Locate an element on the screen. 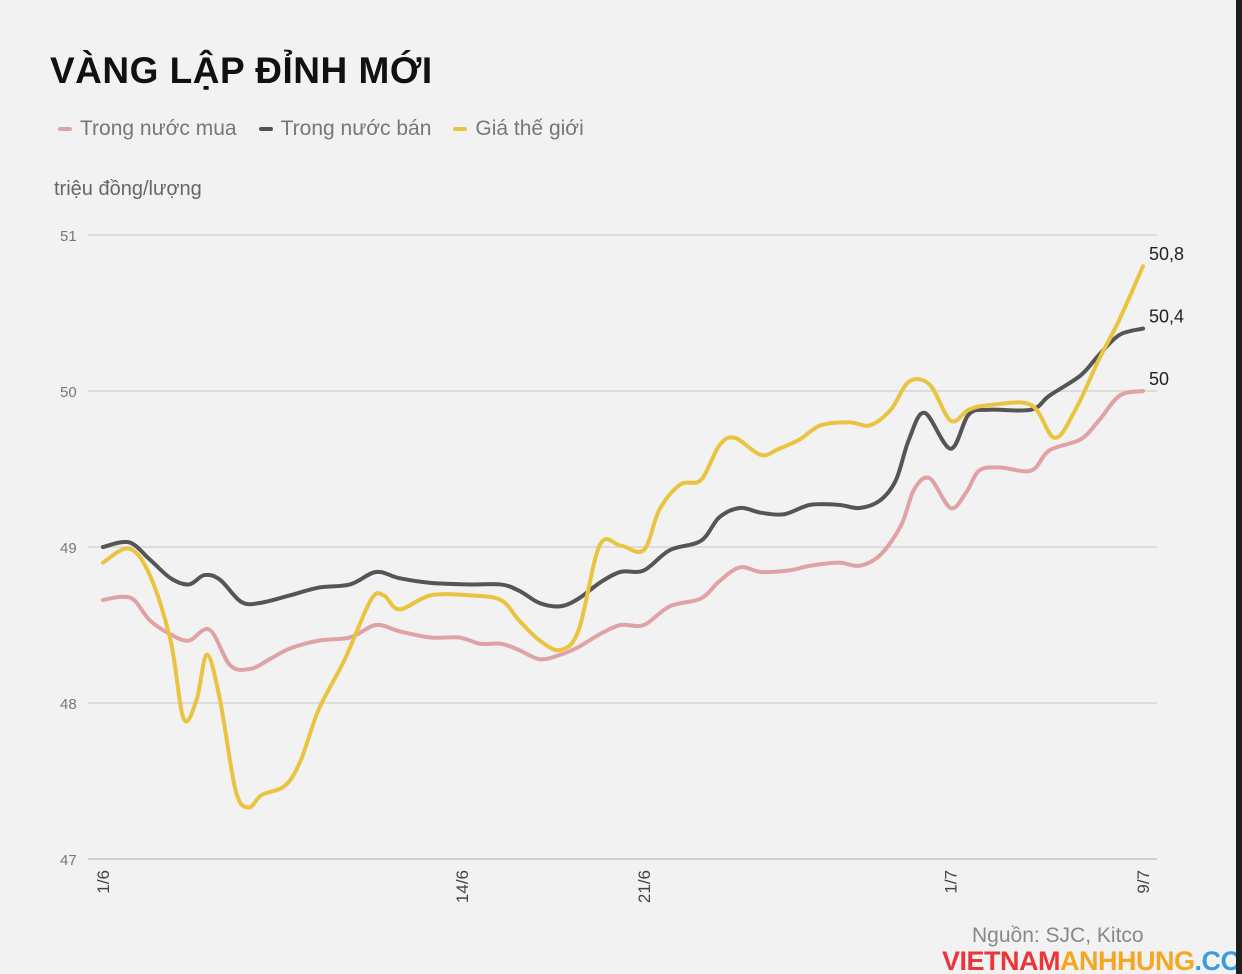 The height and width of the screenshot is (974, 1242). watermark-logo: VIETNAMANHHUNG.COM is located at coordinates (1089, 960).